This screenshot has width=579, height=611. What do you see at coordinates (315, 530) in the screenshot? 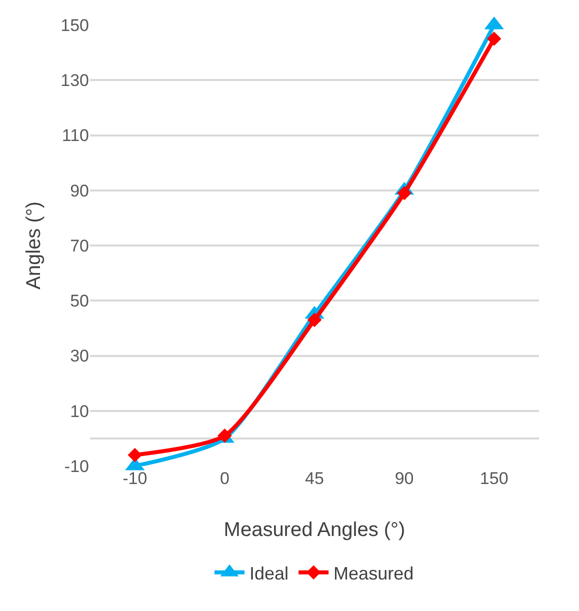
I see `x-axis-title: Measured Angles (°)` at bounding box center [315, 530].